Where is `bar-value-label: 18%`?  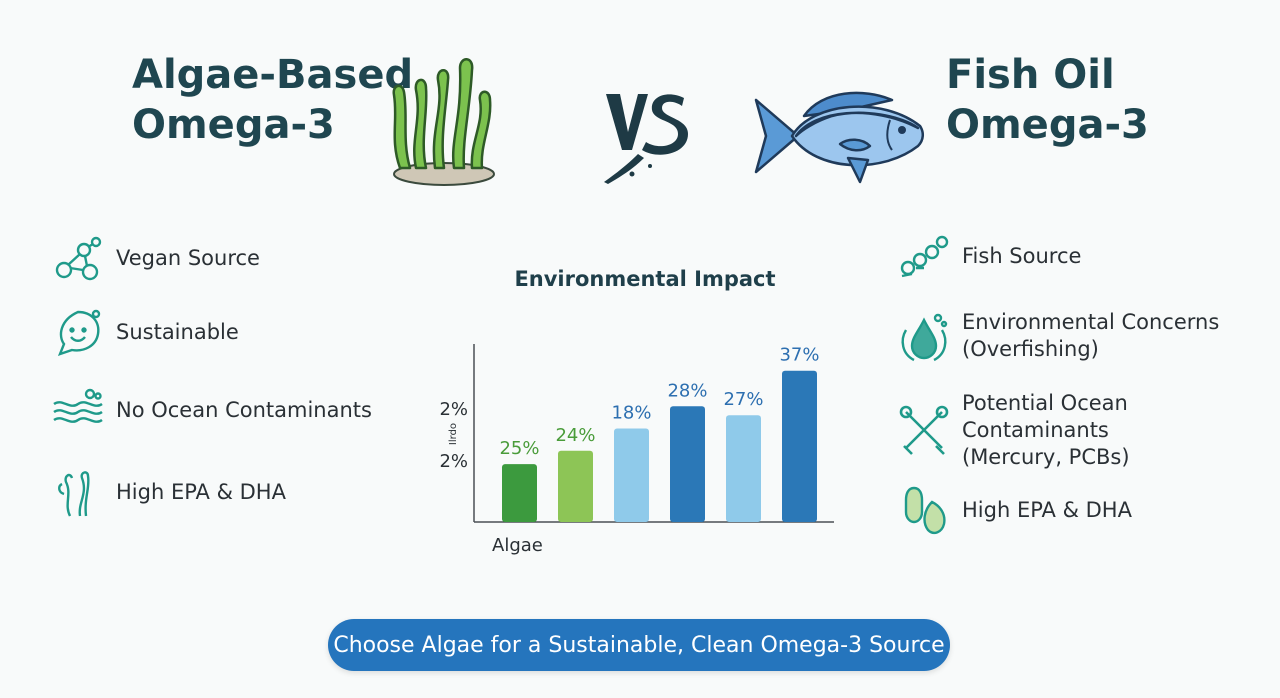
bar-value-label: 18% is located at coordinates (631, 413).